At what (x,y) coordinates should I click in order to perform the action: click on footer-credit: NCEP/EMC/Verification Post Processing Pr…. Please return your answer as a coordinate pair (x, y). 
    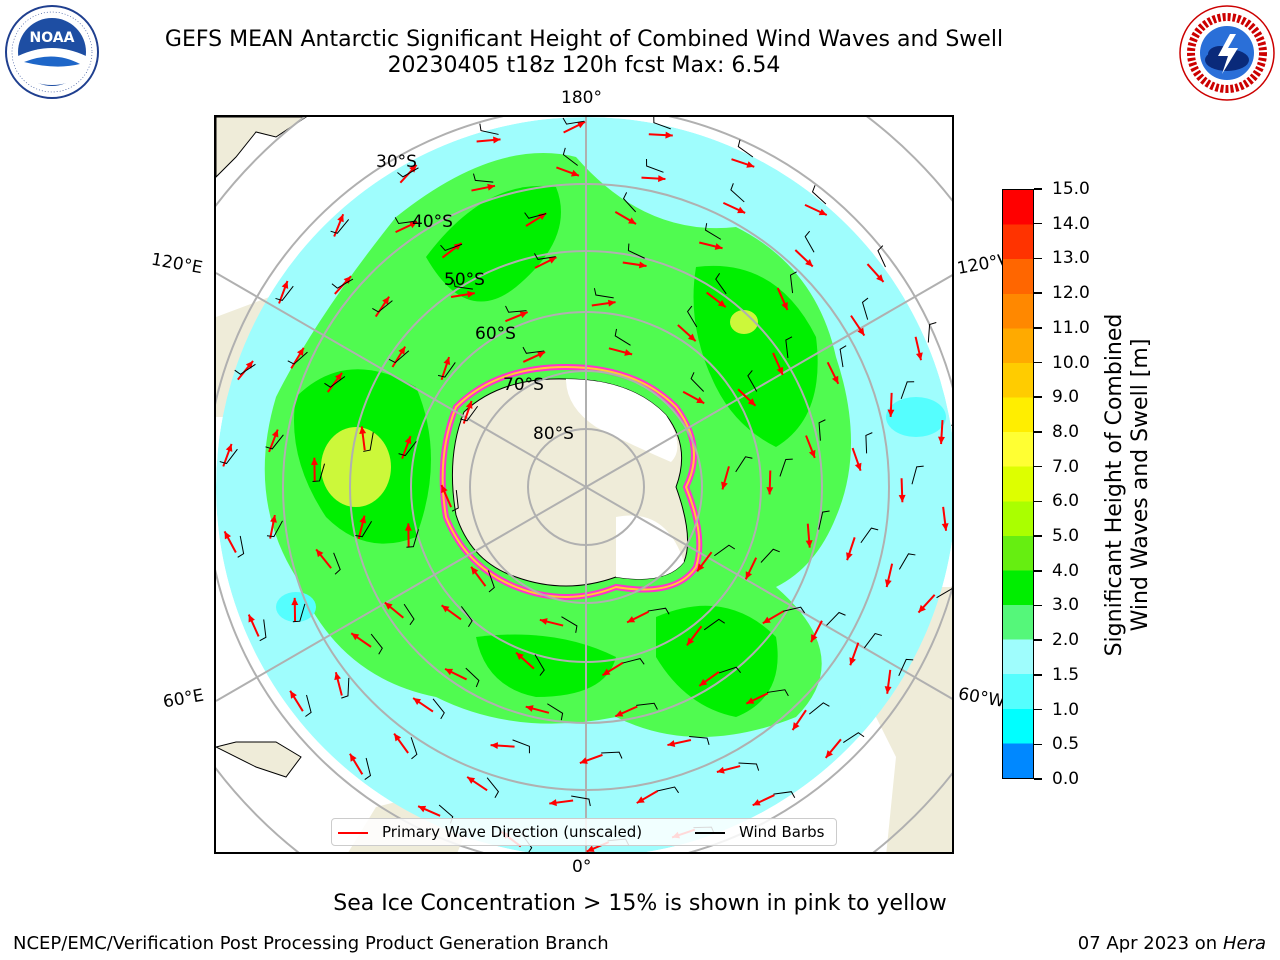
    Looking at the image, I should click on (311, 943).